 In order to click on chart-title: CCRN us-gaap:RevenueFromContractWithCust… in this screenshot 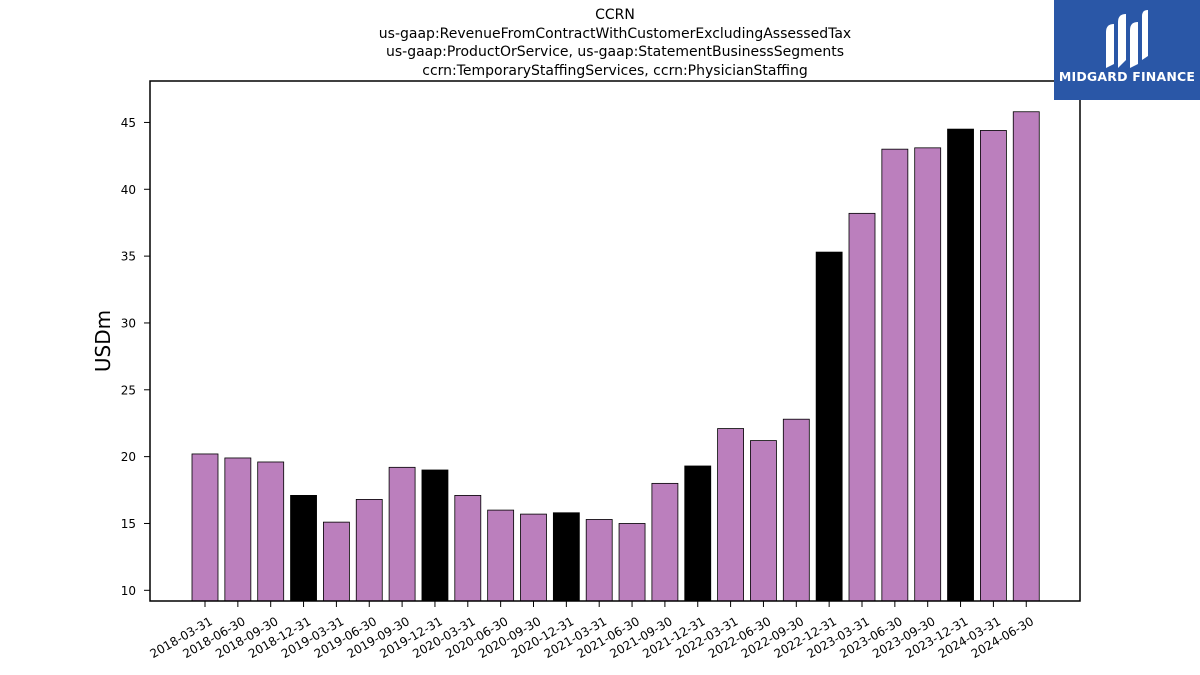, I will do `click(615, 43)`.